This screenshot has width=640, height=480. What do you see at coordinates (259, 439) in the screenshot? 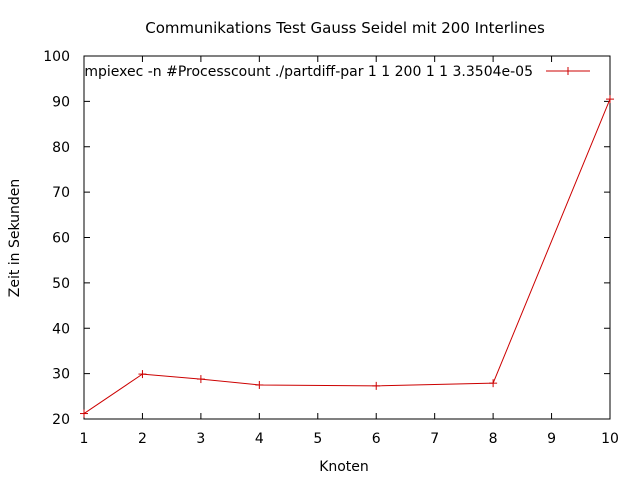
I see `x-tick-label: 4` at bounding box center [259, 439].